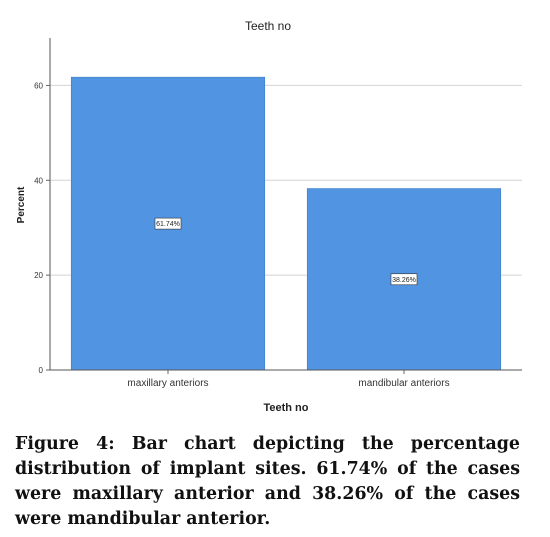 The image size is (550, 537). Describe the element at coordinates (21, 204) in the screenshot. I see `y-axis-label: Percent` at that location.